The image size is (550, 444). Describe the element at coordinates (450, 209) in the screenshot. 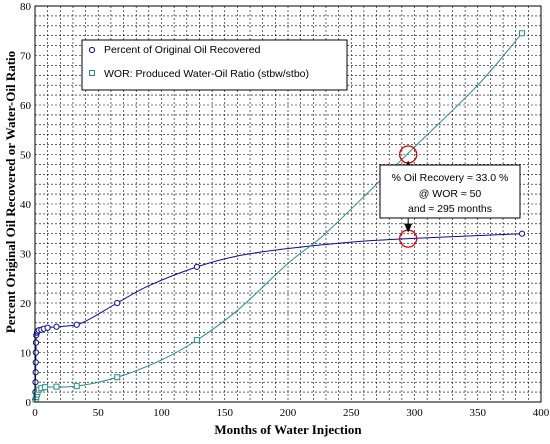

I see `annotation-line-3: and ≈ 295 months` at that location.